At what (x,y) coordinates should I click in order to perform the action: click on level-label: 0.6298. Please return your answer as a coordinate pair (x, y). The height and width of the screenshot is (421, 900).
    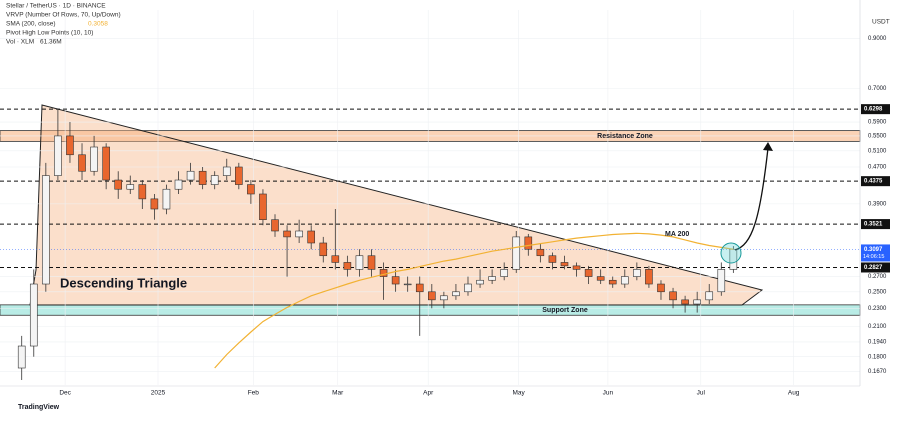
    Looking at the image, I should click on (873, 110).